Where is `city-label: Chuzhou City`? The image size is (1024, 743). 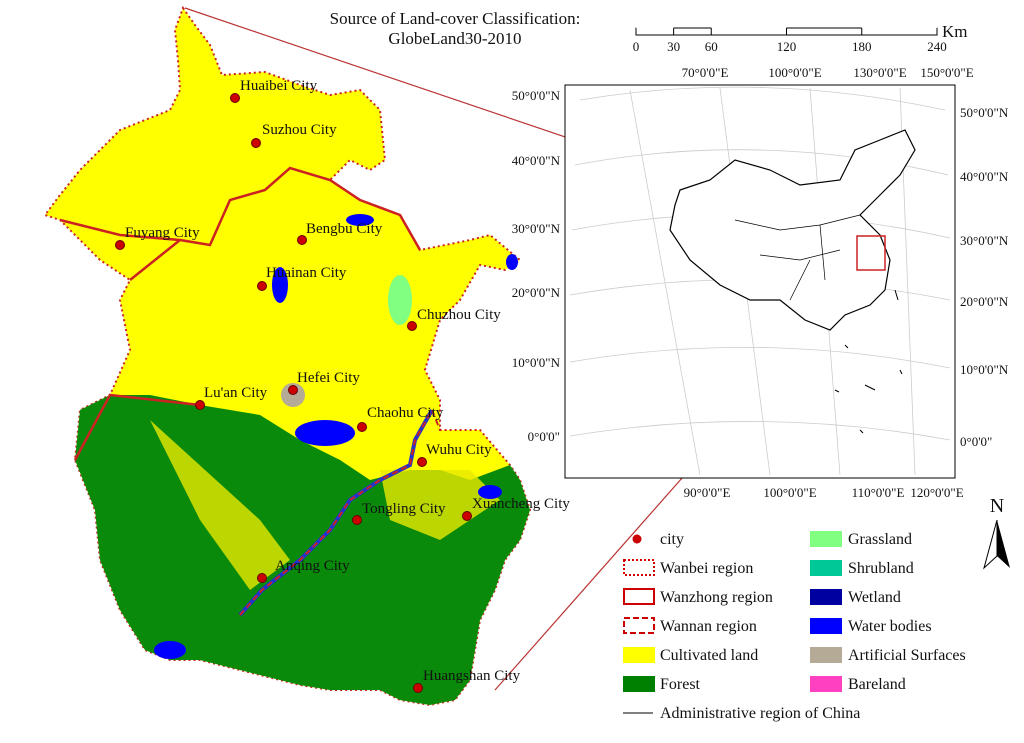 city-label: Chuzhou City is located at coordinates (459, 315).